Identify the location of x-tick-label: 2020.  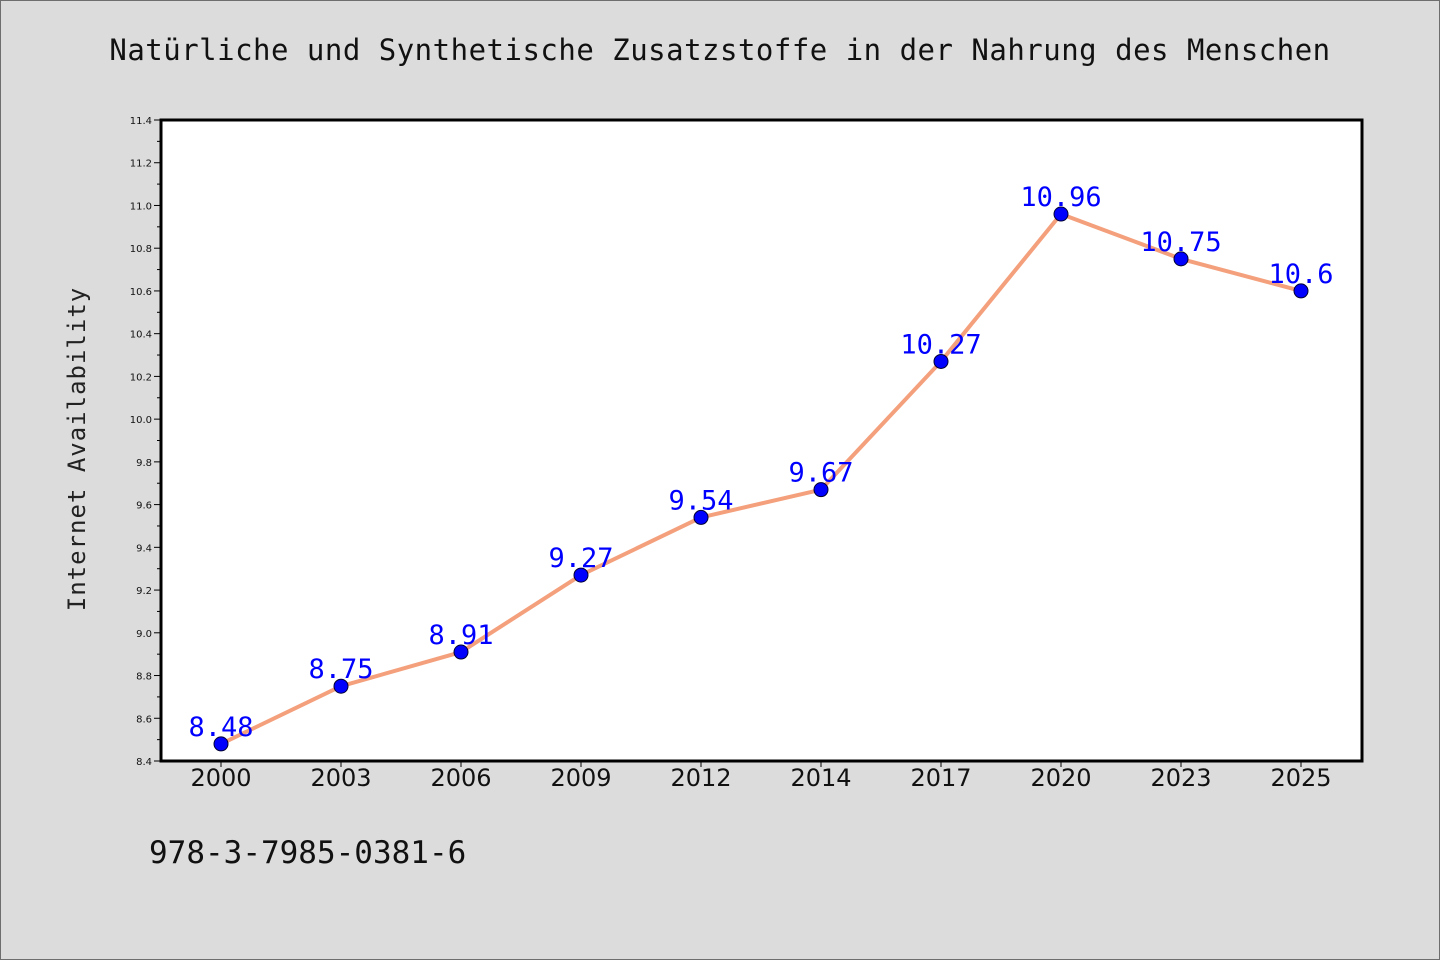
(1060, 778).